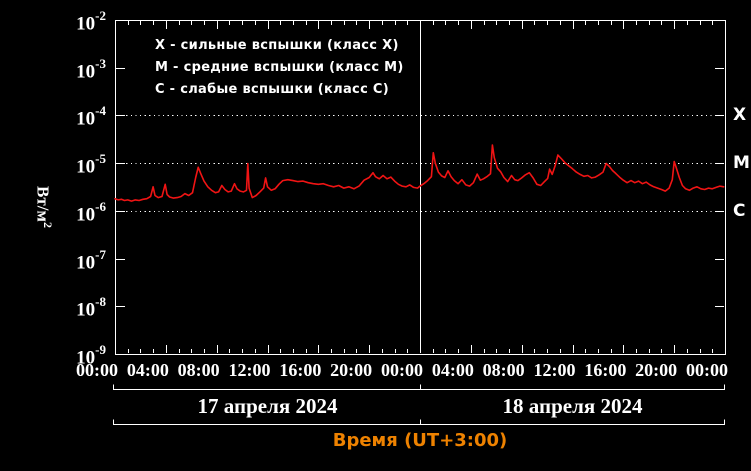 This screenshot has height=471, width=751. I want to click on y-tick-exponent: -6, so click(100, 206).